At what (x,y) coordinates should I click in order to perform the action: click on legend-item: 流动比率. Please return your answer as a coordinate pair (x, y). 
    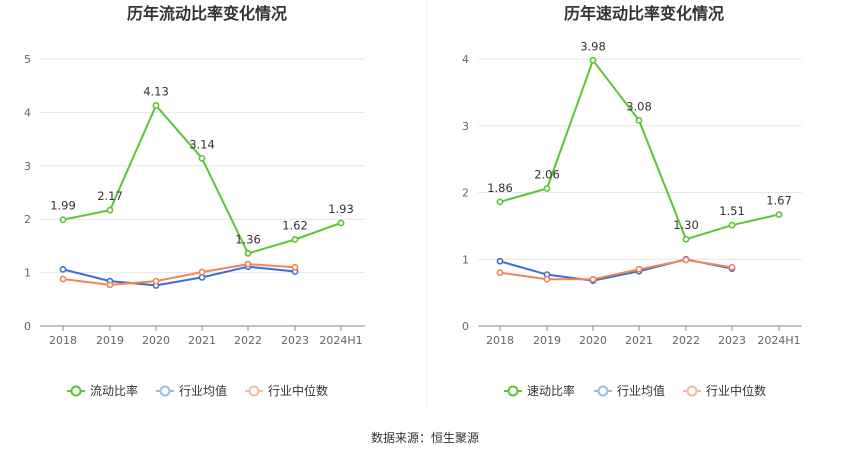
    Looking at the image, I should click on (102, 390).